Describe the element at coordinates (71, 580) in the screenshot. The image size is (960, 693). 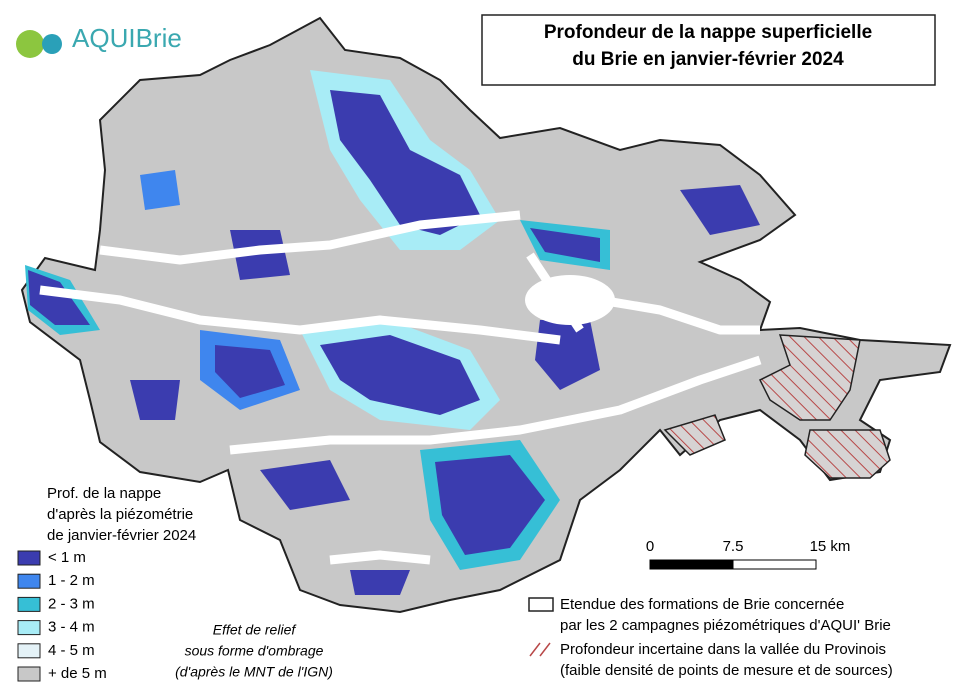
I see `legend-label: 1 - 2 m` at that location.